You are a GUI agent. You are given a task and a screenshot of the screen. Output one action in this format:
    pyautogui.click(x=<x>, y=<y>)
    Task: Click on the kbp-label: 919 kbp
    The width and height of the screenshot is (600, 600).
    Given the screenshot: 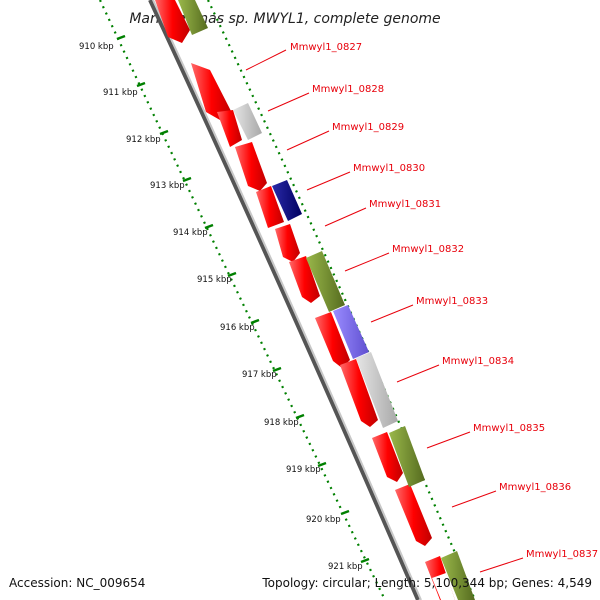 What is the action you would take?
    pyautogui.click(x=303, y=470)
    